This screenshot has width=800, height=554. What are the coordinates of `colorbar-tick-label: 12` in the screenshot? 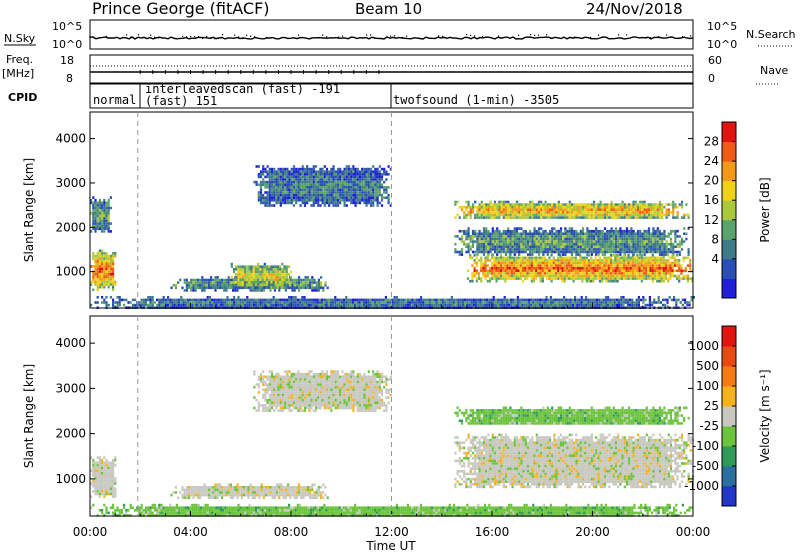 It's located at (711, 220).